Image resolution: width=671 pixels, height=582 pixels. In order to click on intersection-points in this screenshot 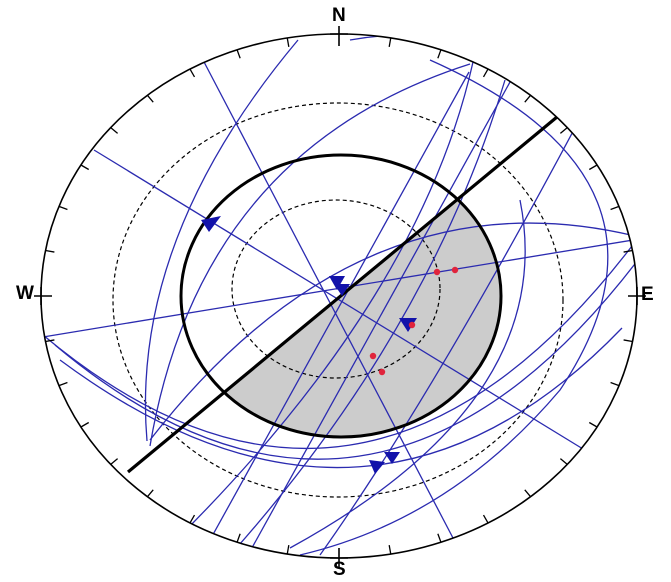, I will do `click(414, 321)`.